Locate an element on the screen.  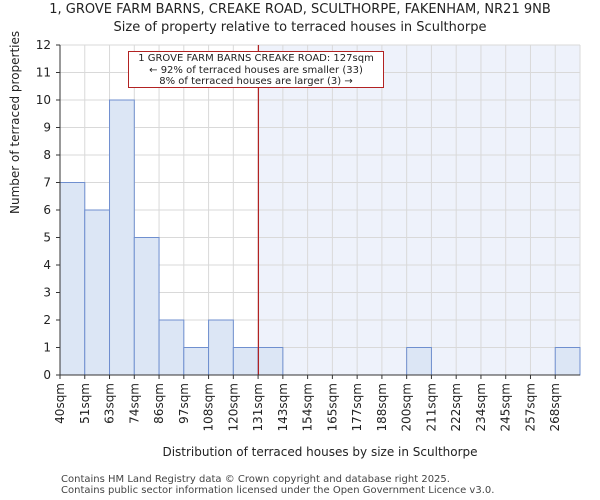
annotation-line-1: 1 GROVE FARM BARNS CREAKE ROAD: 127sqm is located at coordinates (256, 58).